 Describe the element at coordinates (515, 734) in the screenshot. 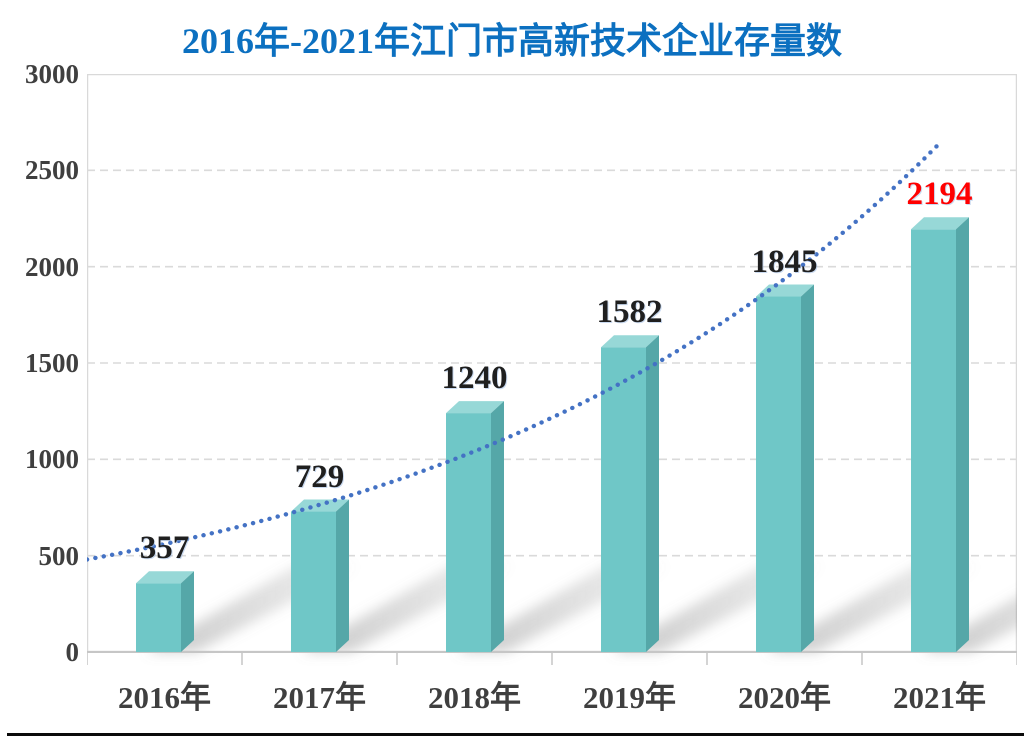

I see `bottom-border-rule` at that location.